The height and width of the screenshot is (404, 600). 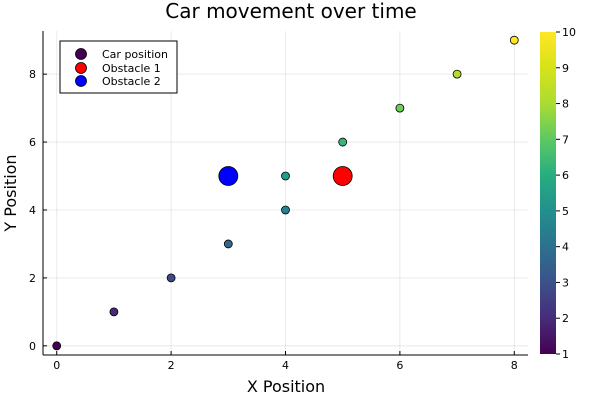 I want to click on legend: Car position Obstacle 1 Obstacle 2, so click(x=118, y=67).